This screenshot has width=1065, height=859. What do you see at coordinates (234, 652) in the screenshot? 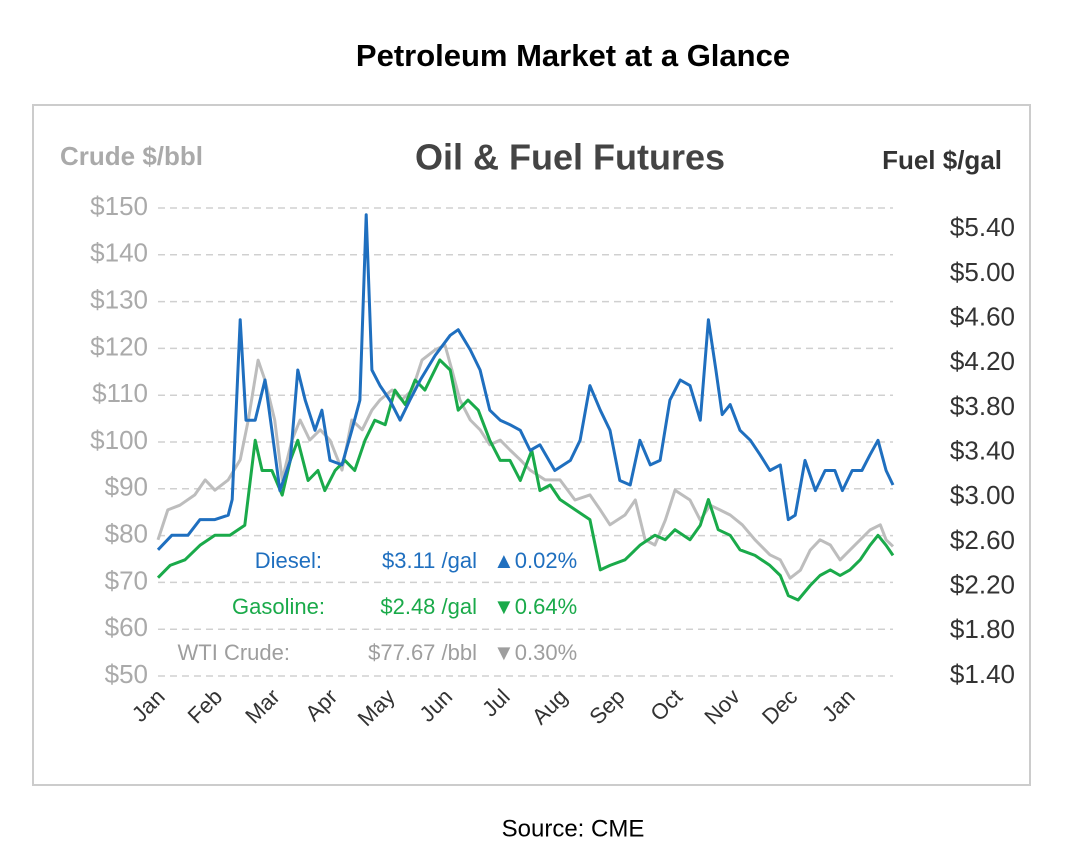
I see `annotation-label: WTI Crude:` at bounding box center [234, 652].